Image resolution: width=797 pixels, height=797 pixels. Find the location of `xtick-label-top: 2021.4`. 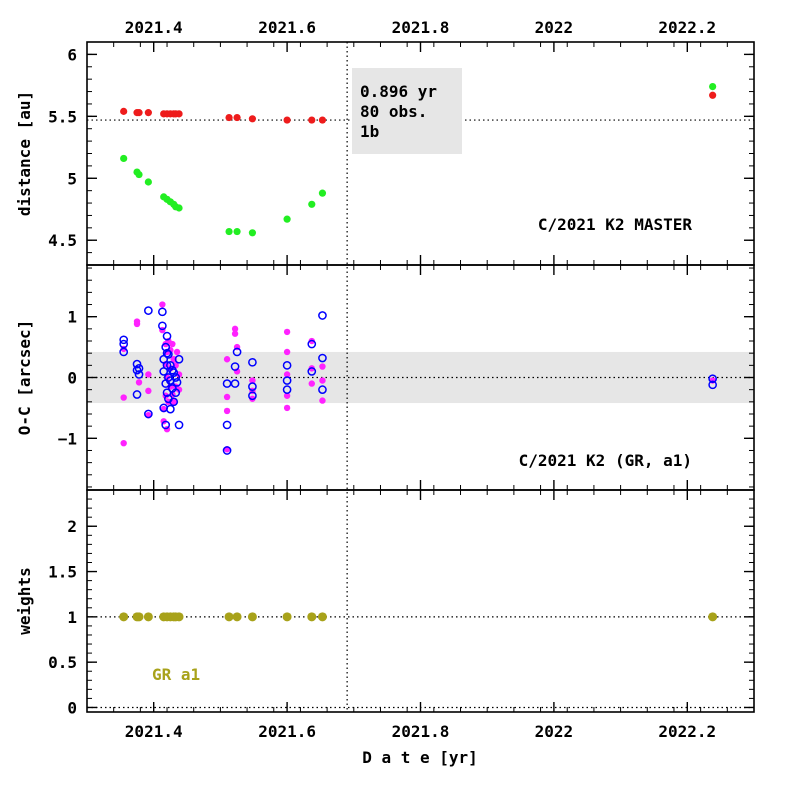

xtick-label-top: 2021.4 is located at coordinates (154, 27).